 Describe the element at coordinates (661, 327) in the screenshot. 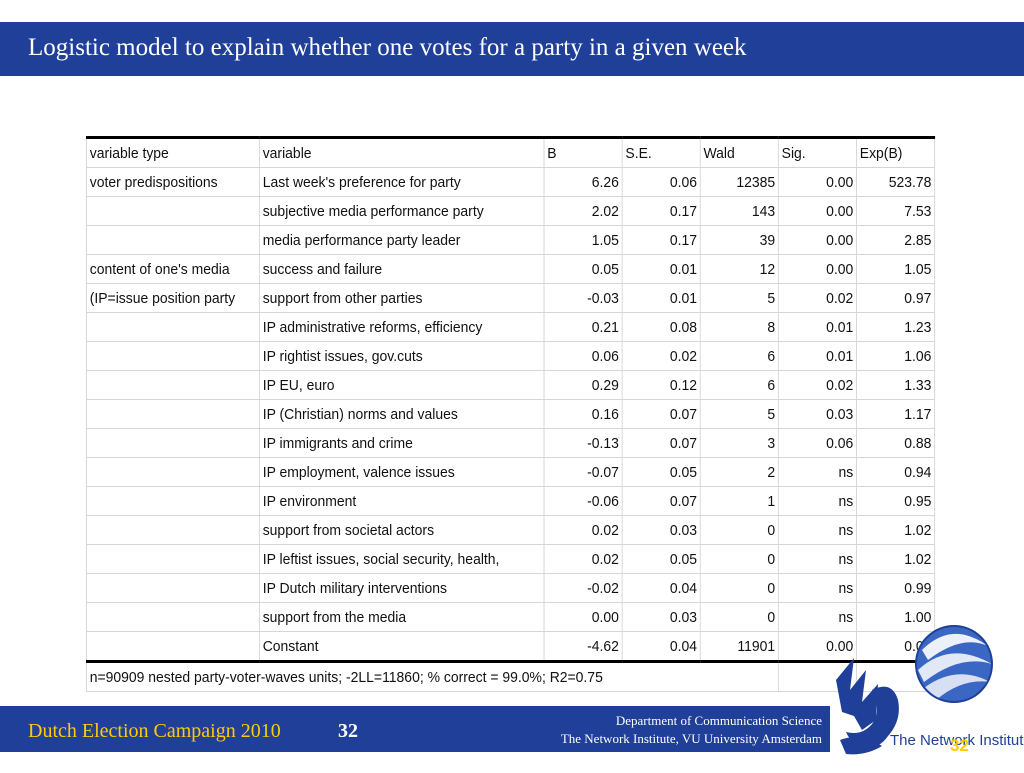

I see `table-cell: 0.08` at that location.